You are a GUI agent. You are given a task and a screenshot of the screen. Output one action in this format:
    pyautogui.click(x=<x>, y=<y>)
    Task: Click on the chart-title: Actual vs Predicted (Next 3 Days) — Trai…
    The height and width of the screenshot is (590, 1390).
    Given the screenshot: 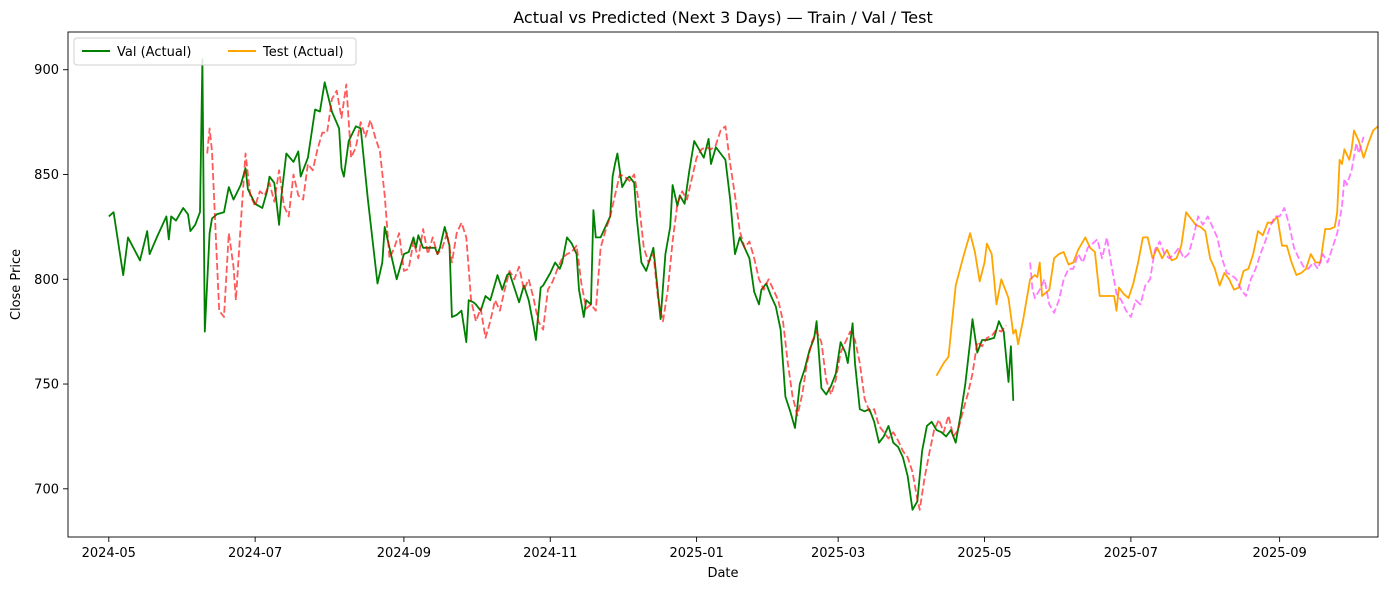 What is the action you would take?
    pyautogui.click(x=722, y=17)
    